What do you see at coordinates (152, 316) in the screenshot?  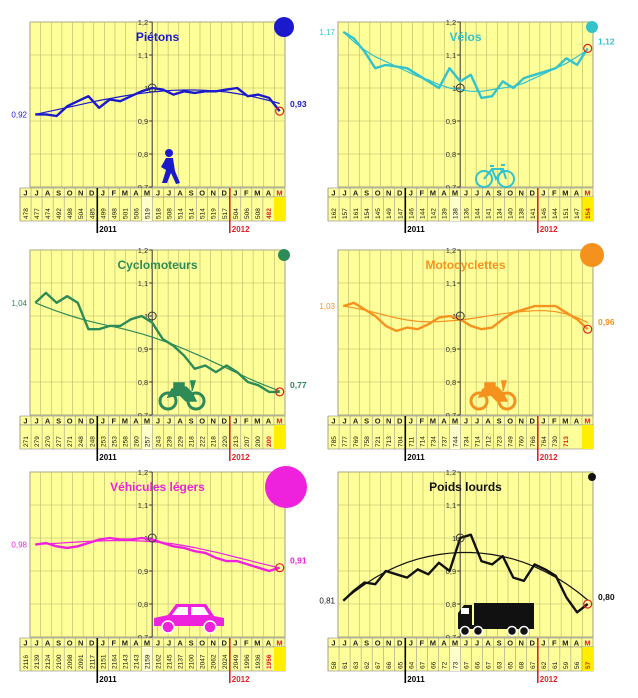 I see `reference-point` at bounding box center [152, 316].